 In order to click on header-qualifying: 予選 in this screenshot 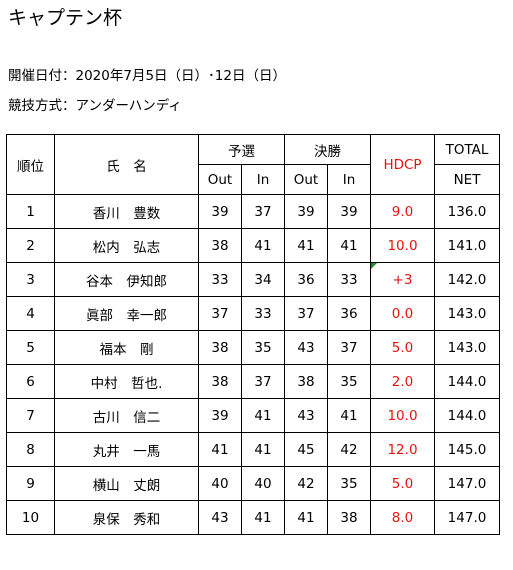, I will do `click(241, 149)`.